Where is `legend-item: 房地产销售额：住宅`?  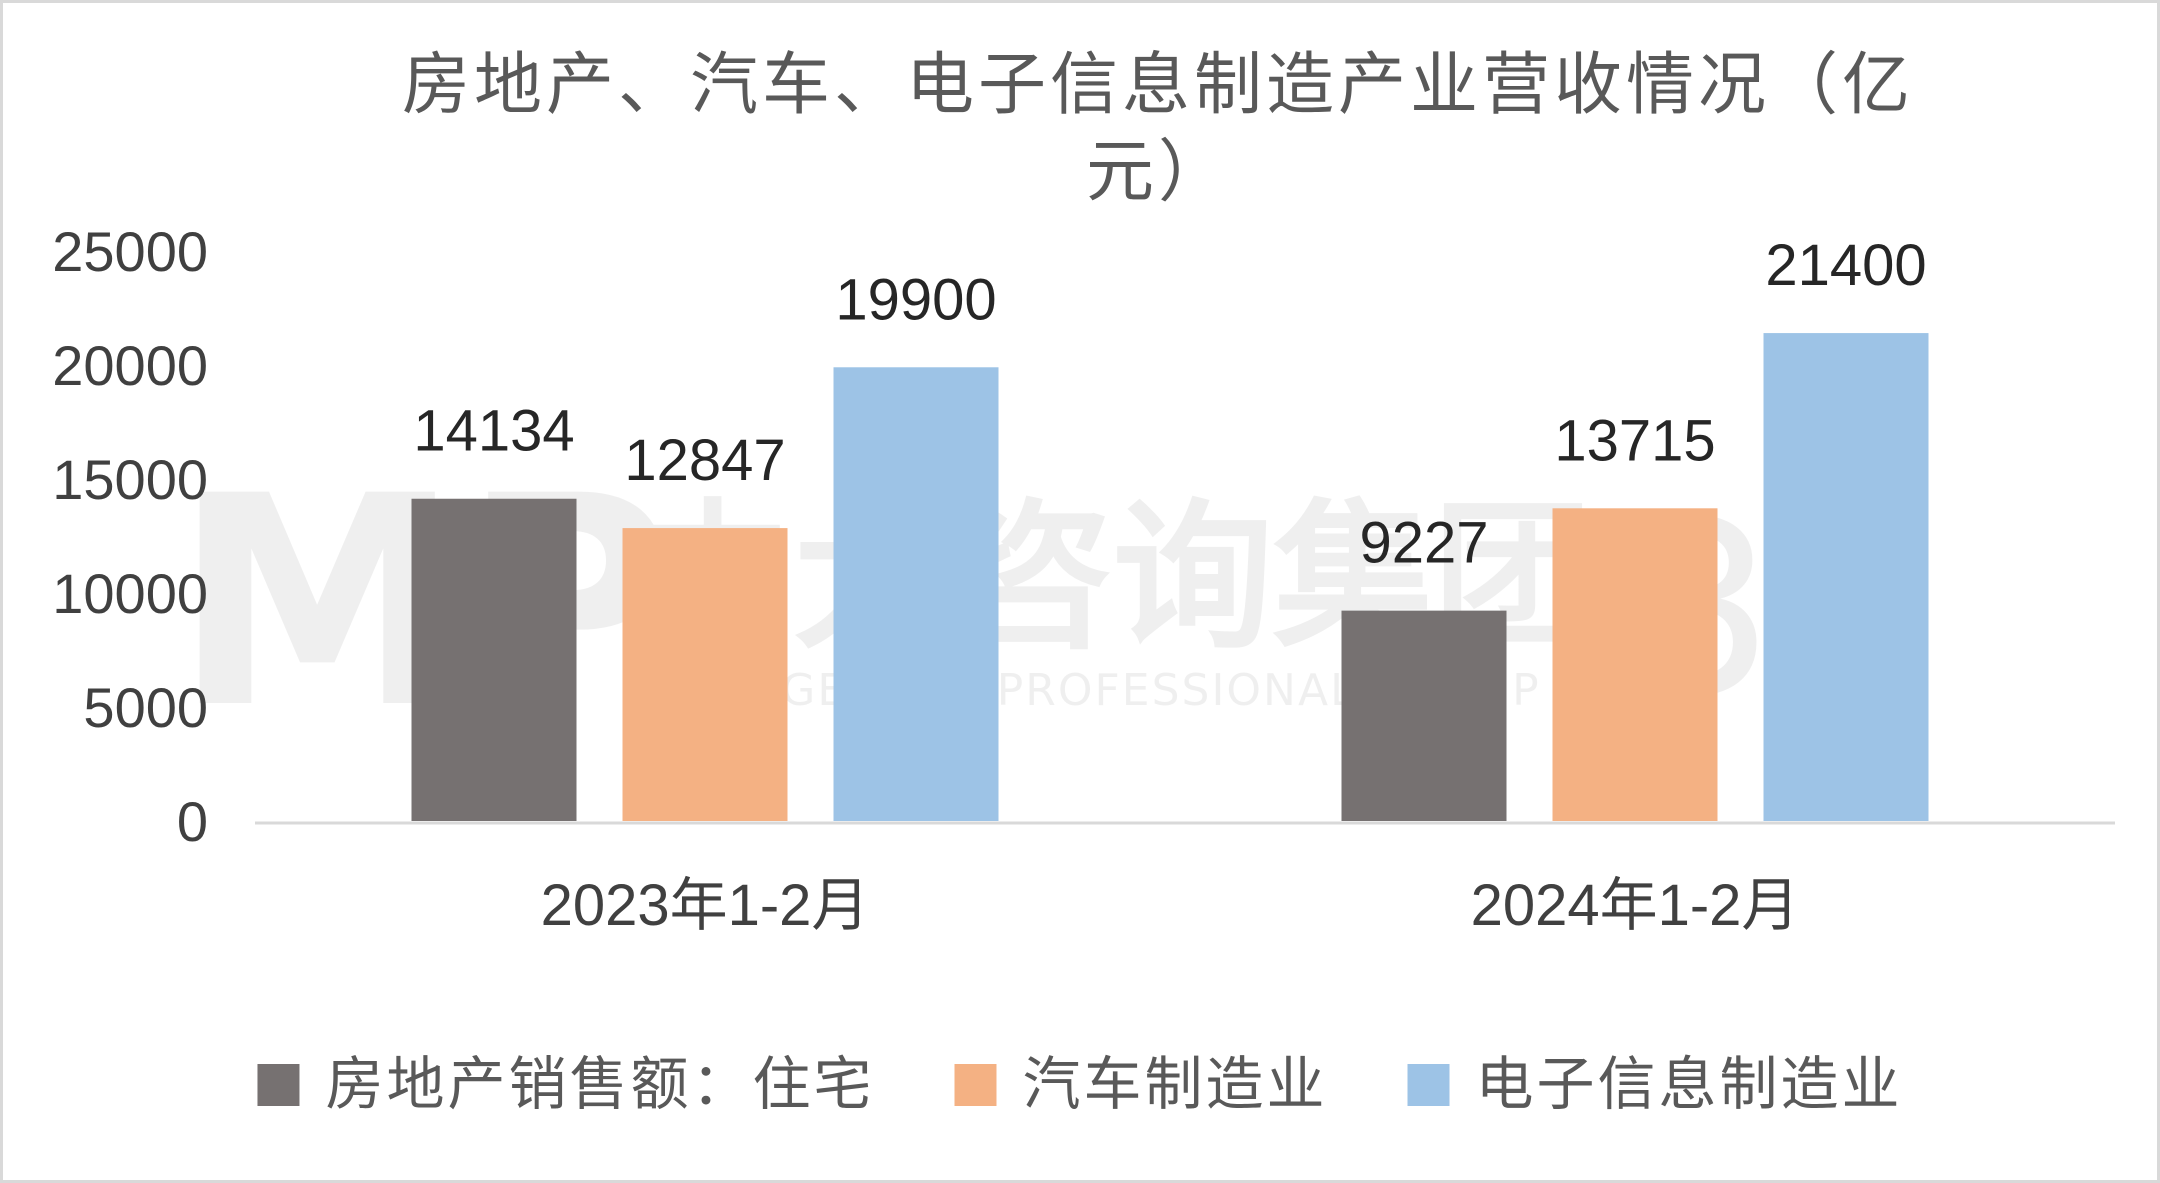 legend-item: 房地产销售额：住宅 is located at coordinates (565, 1084).